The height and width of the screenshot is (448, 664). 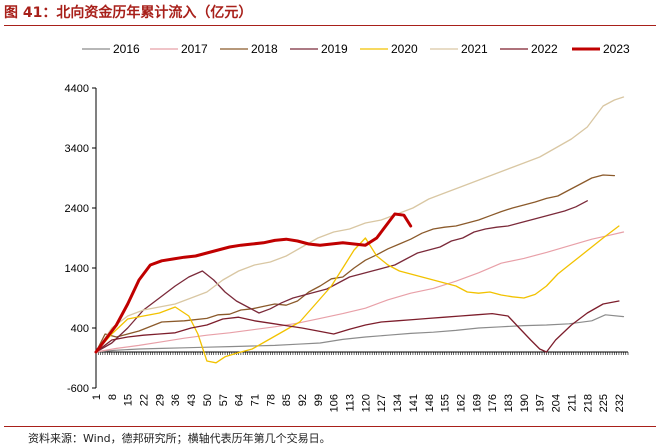 I want to click on title-rule, so click(x=330, y=25).